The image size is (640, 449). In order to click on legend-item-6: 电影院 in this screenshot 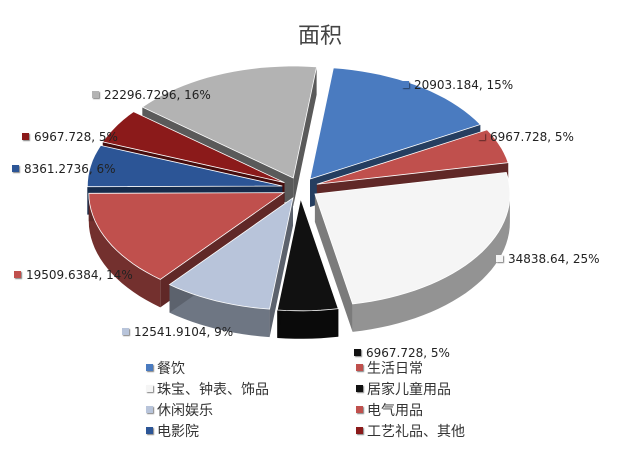, I will do `click(172, 431)`.